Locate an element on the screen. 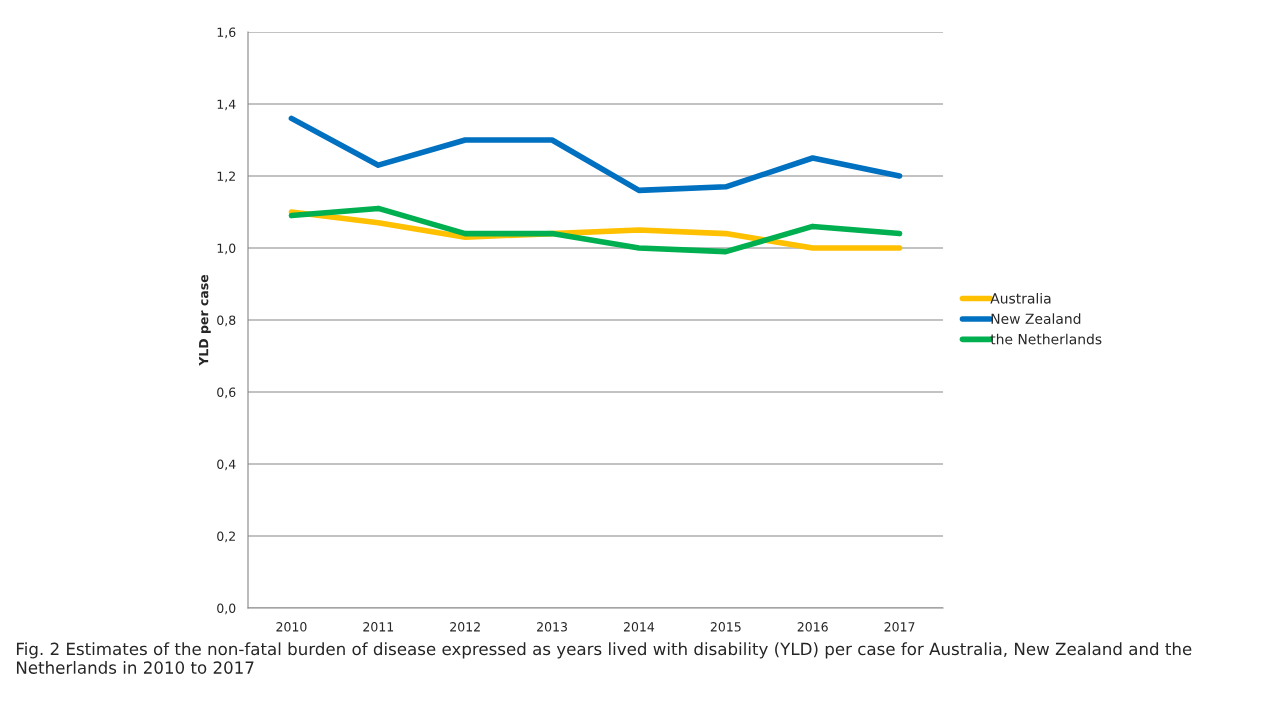 The width and height of the screenshot is (1279, 702). x-tick-label: 2012 is located at coordinates (465, 627).